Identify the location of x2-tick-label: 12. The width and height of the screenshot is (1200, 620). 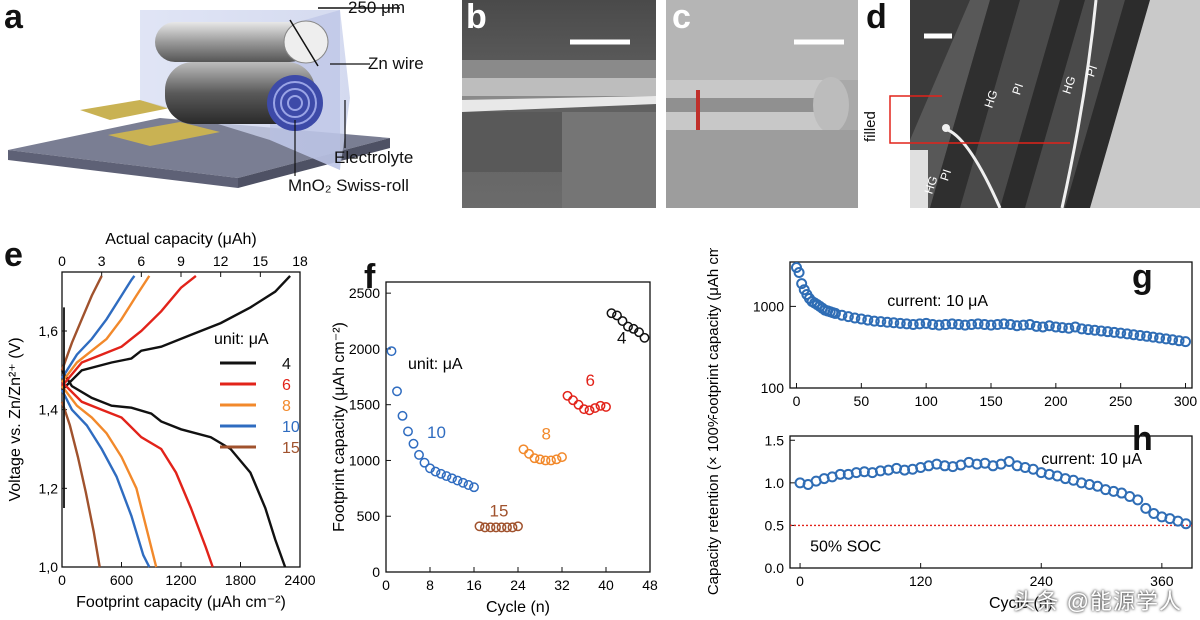
(221, 261).